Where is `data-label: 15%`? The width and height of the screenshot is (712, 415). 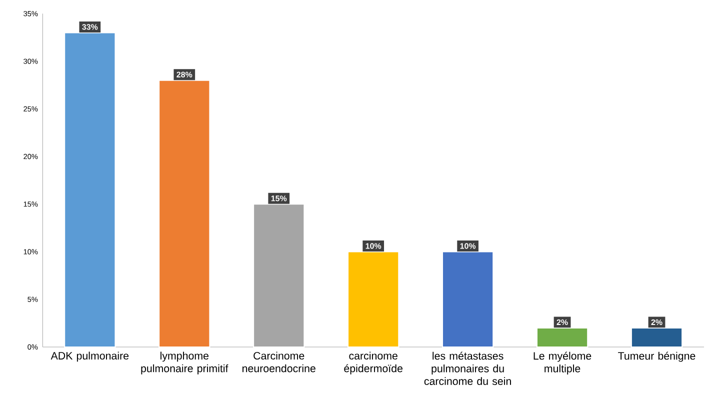
data-label: 15% is located at coordinates (279, 199).